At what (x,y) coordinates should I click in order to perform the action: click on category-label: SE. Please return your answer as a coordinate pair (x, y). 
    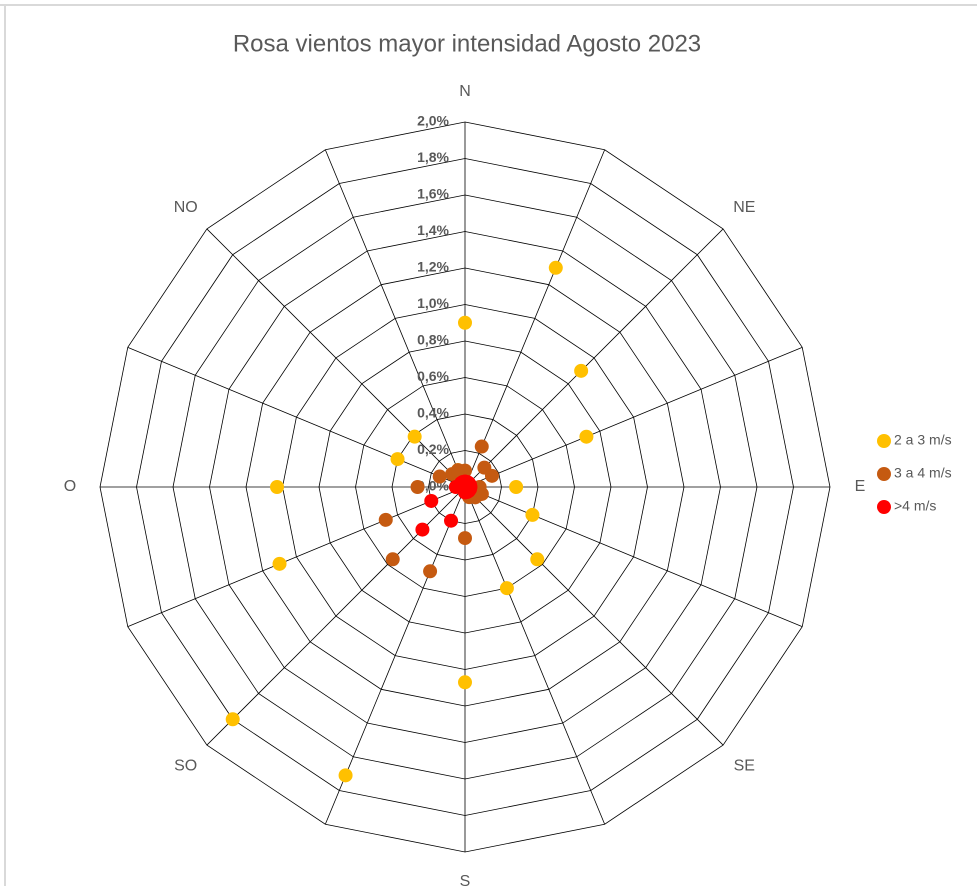
    Looking at the image, I should click on (744, 766).